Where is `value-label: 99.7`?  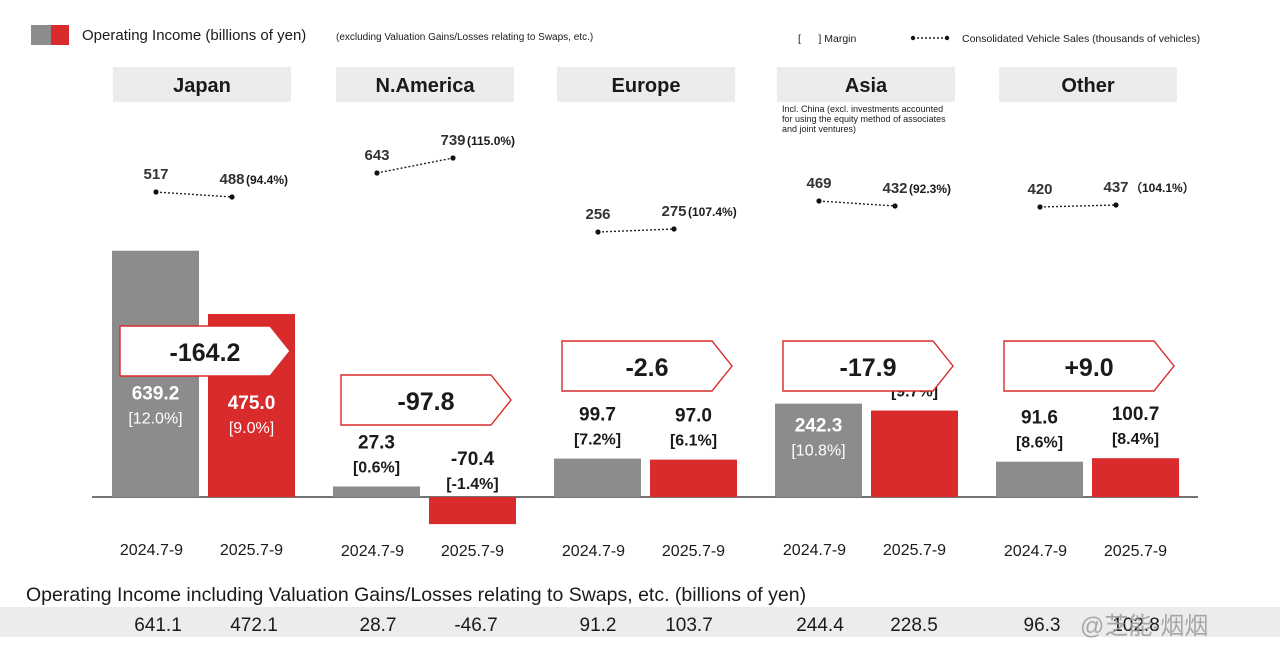 value-label: 99.7 is located at coordinates (597, 415).